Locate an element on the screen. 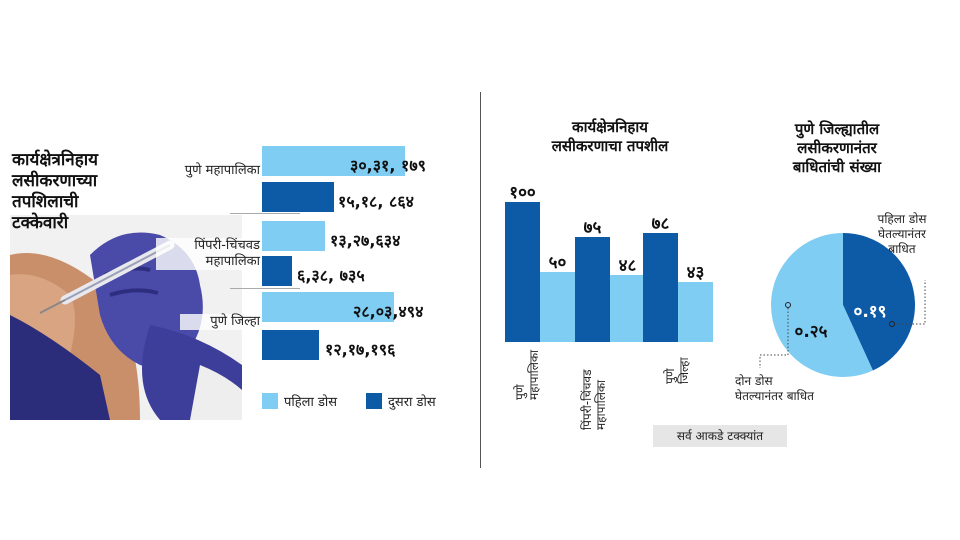 Image resolution: width=960 pixels, height=540 pixels. value-second-dose-pune-district: १२,१७,१९६ is located at coordinates (360, 349).